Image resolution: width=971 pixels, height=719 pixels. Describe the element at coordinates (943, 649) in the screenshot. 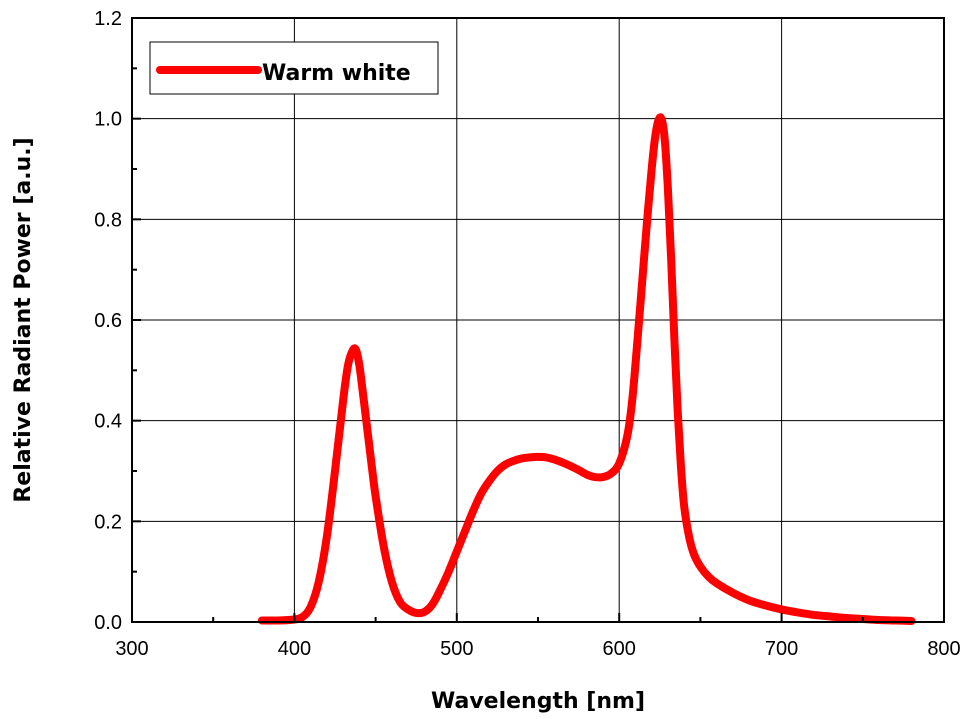

I see `x-tick-label: 800` at that location.